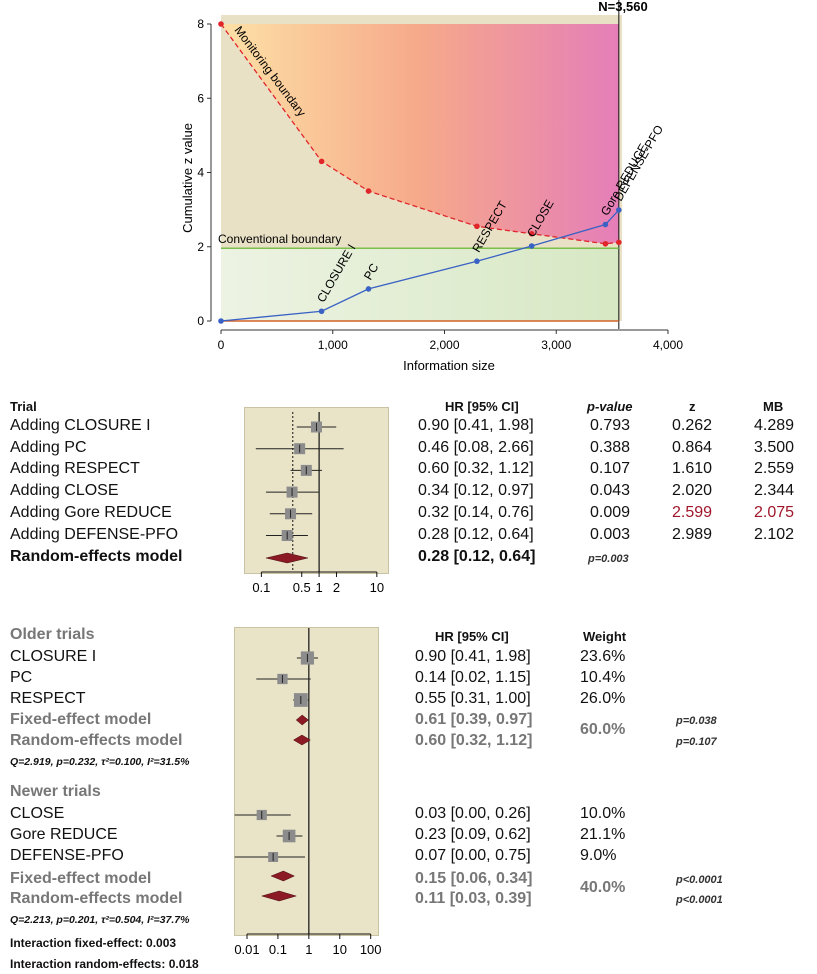 Image resolution: width=817 pixels, height=974 pixels. What do you see at coordinates (473, 855) in the screenshot?
I see `subgroup-row-hr: 0.07 [0.00, 0.75]` at bounding box center [473, 855].